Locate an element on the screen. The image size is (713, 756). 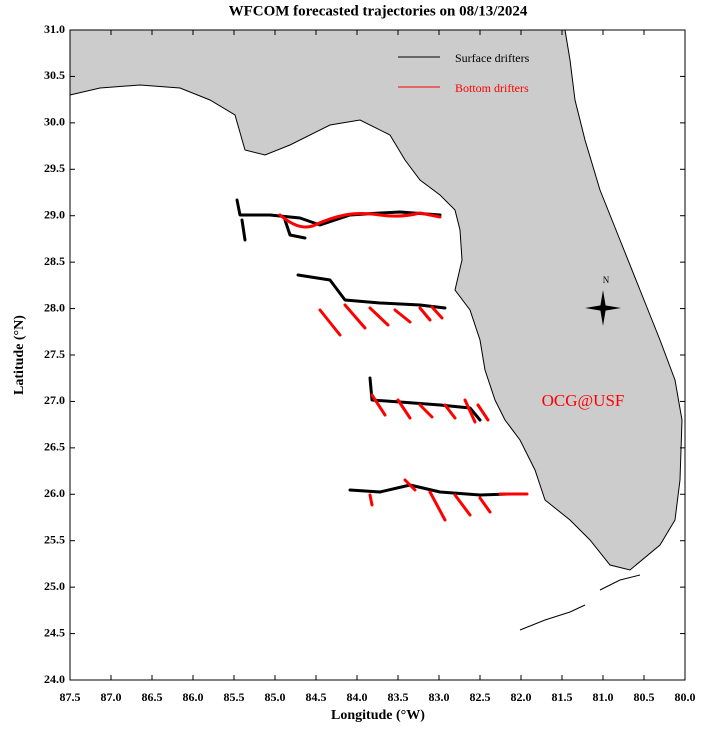
bottom-trajectories is located at coordinates (403, 366).